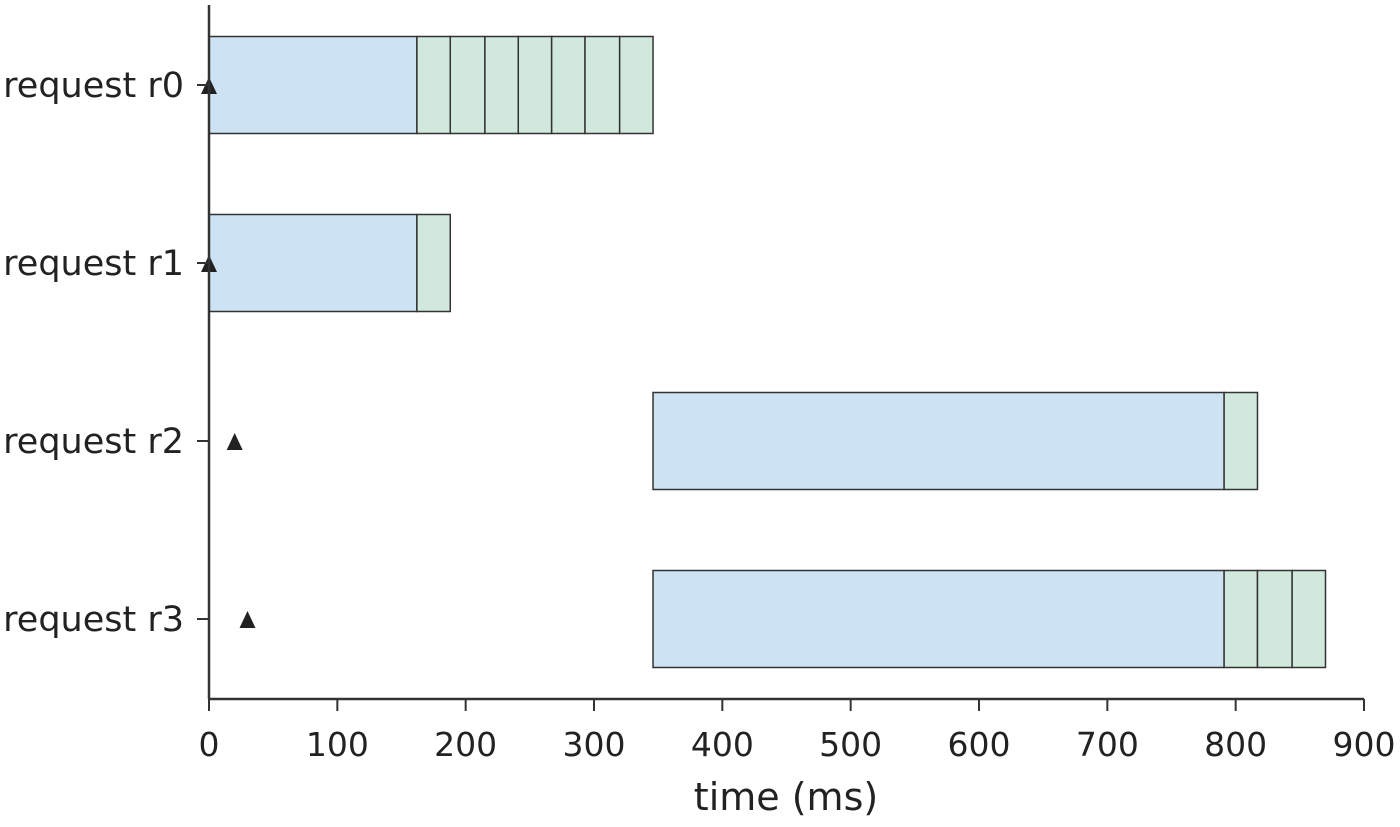 This screenshot has height=827, width=1400. I want to click on y-ticks-layer: request r0 request r1 request r2 request r3, so click(106, 353).